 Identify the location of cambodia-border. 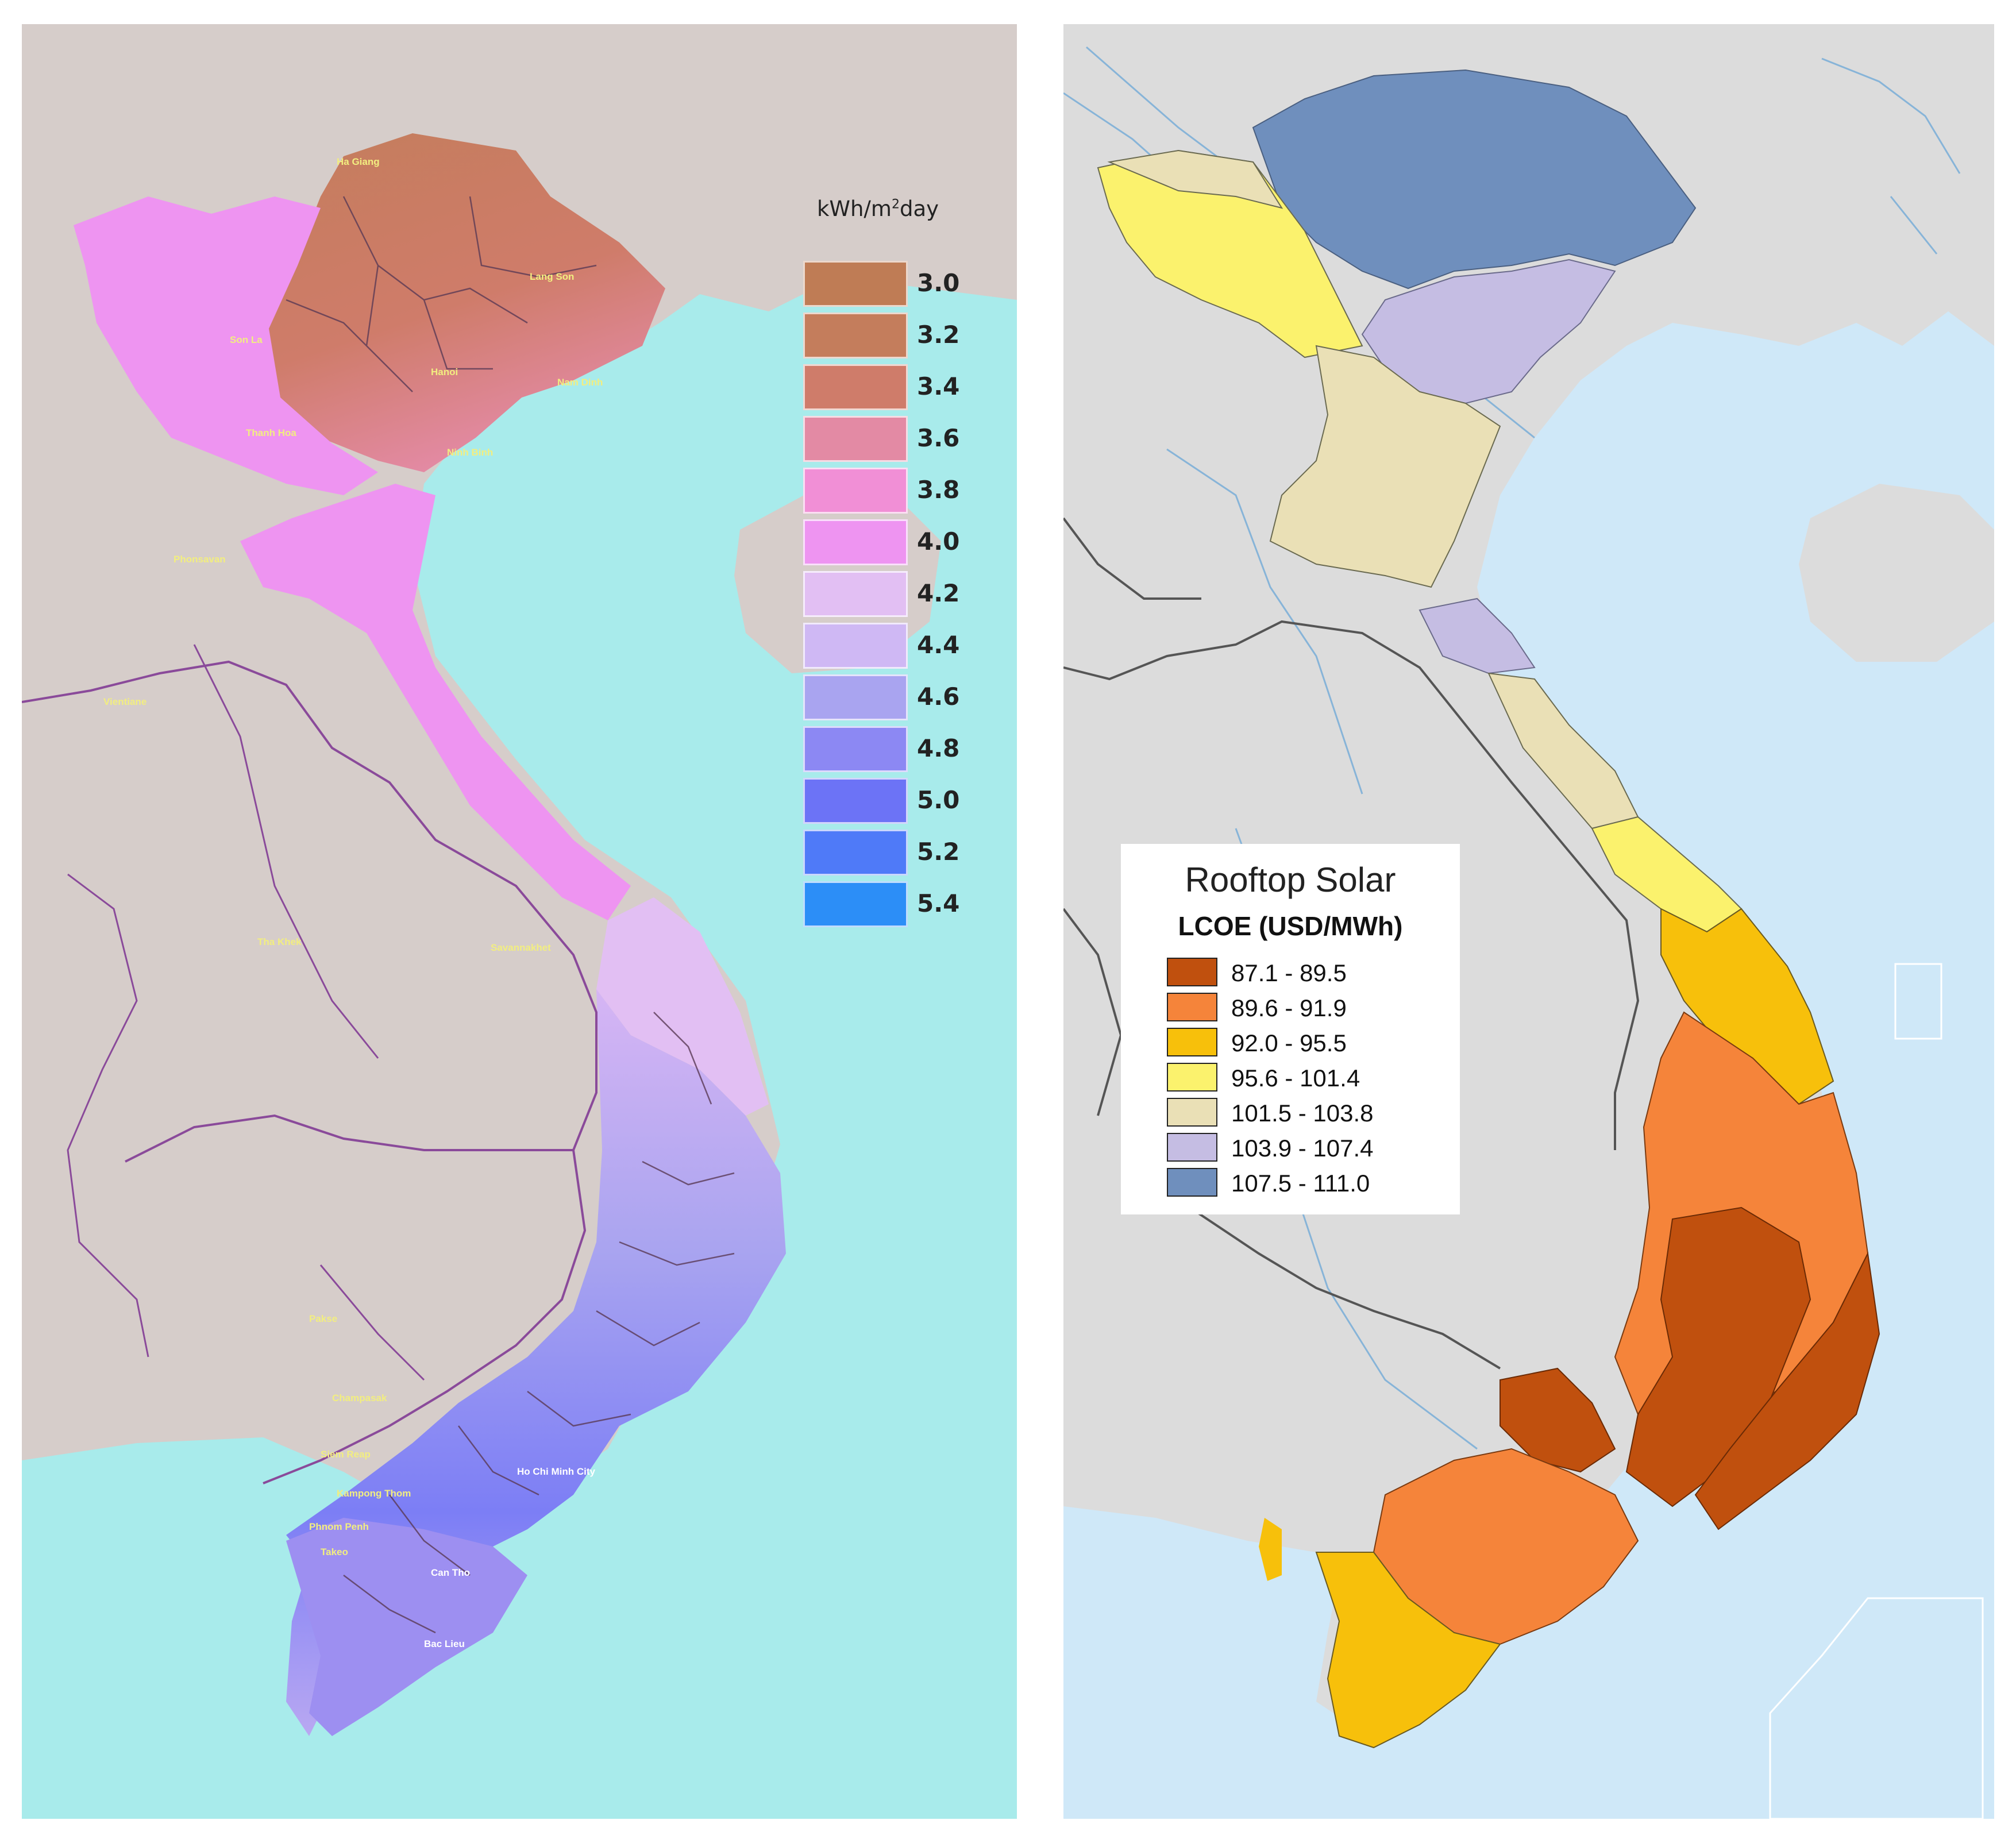
(356, 1299).